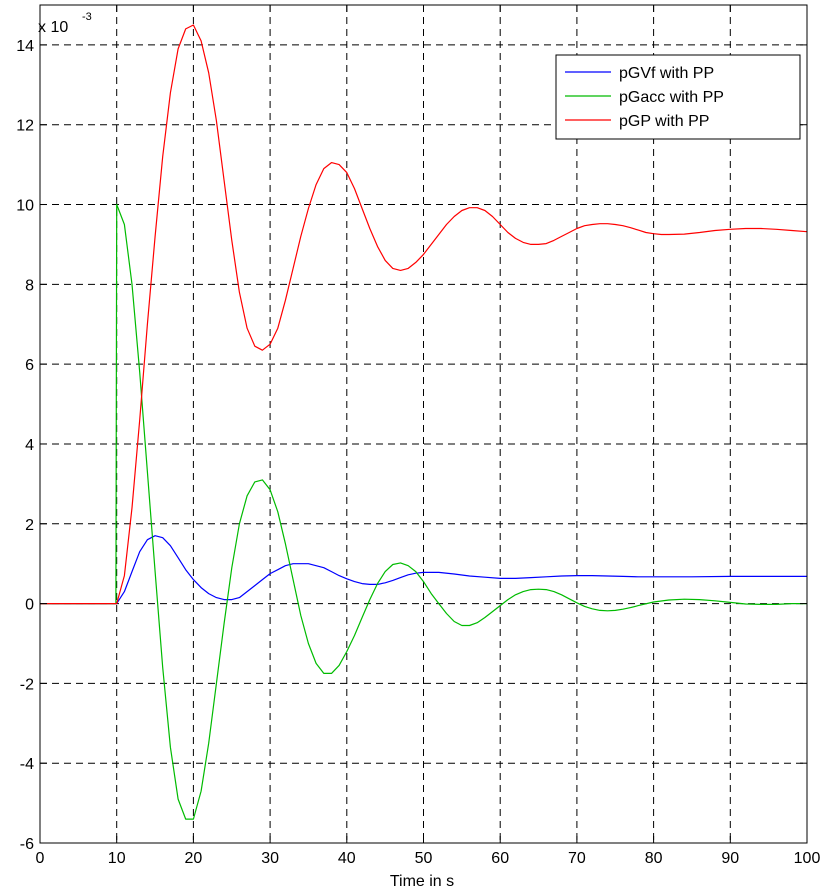 The image size is (828, 892). What do you see at coordinates (577, 858) in the screenshot?
I see `x-tick-label: 70` at bounding box center [577, 858].